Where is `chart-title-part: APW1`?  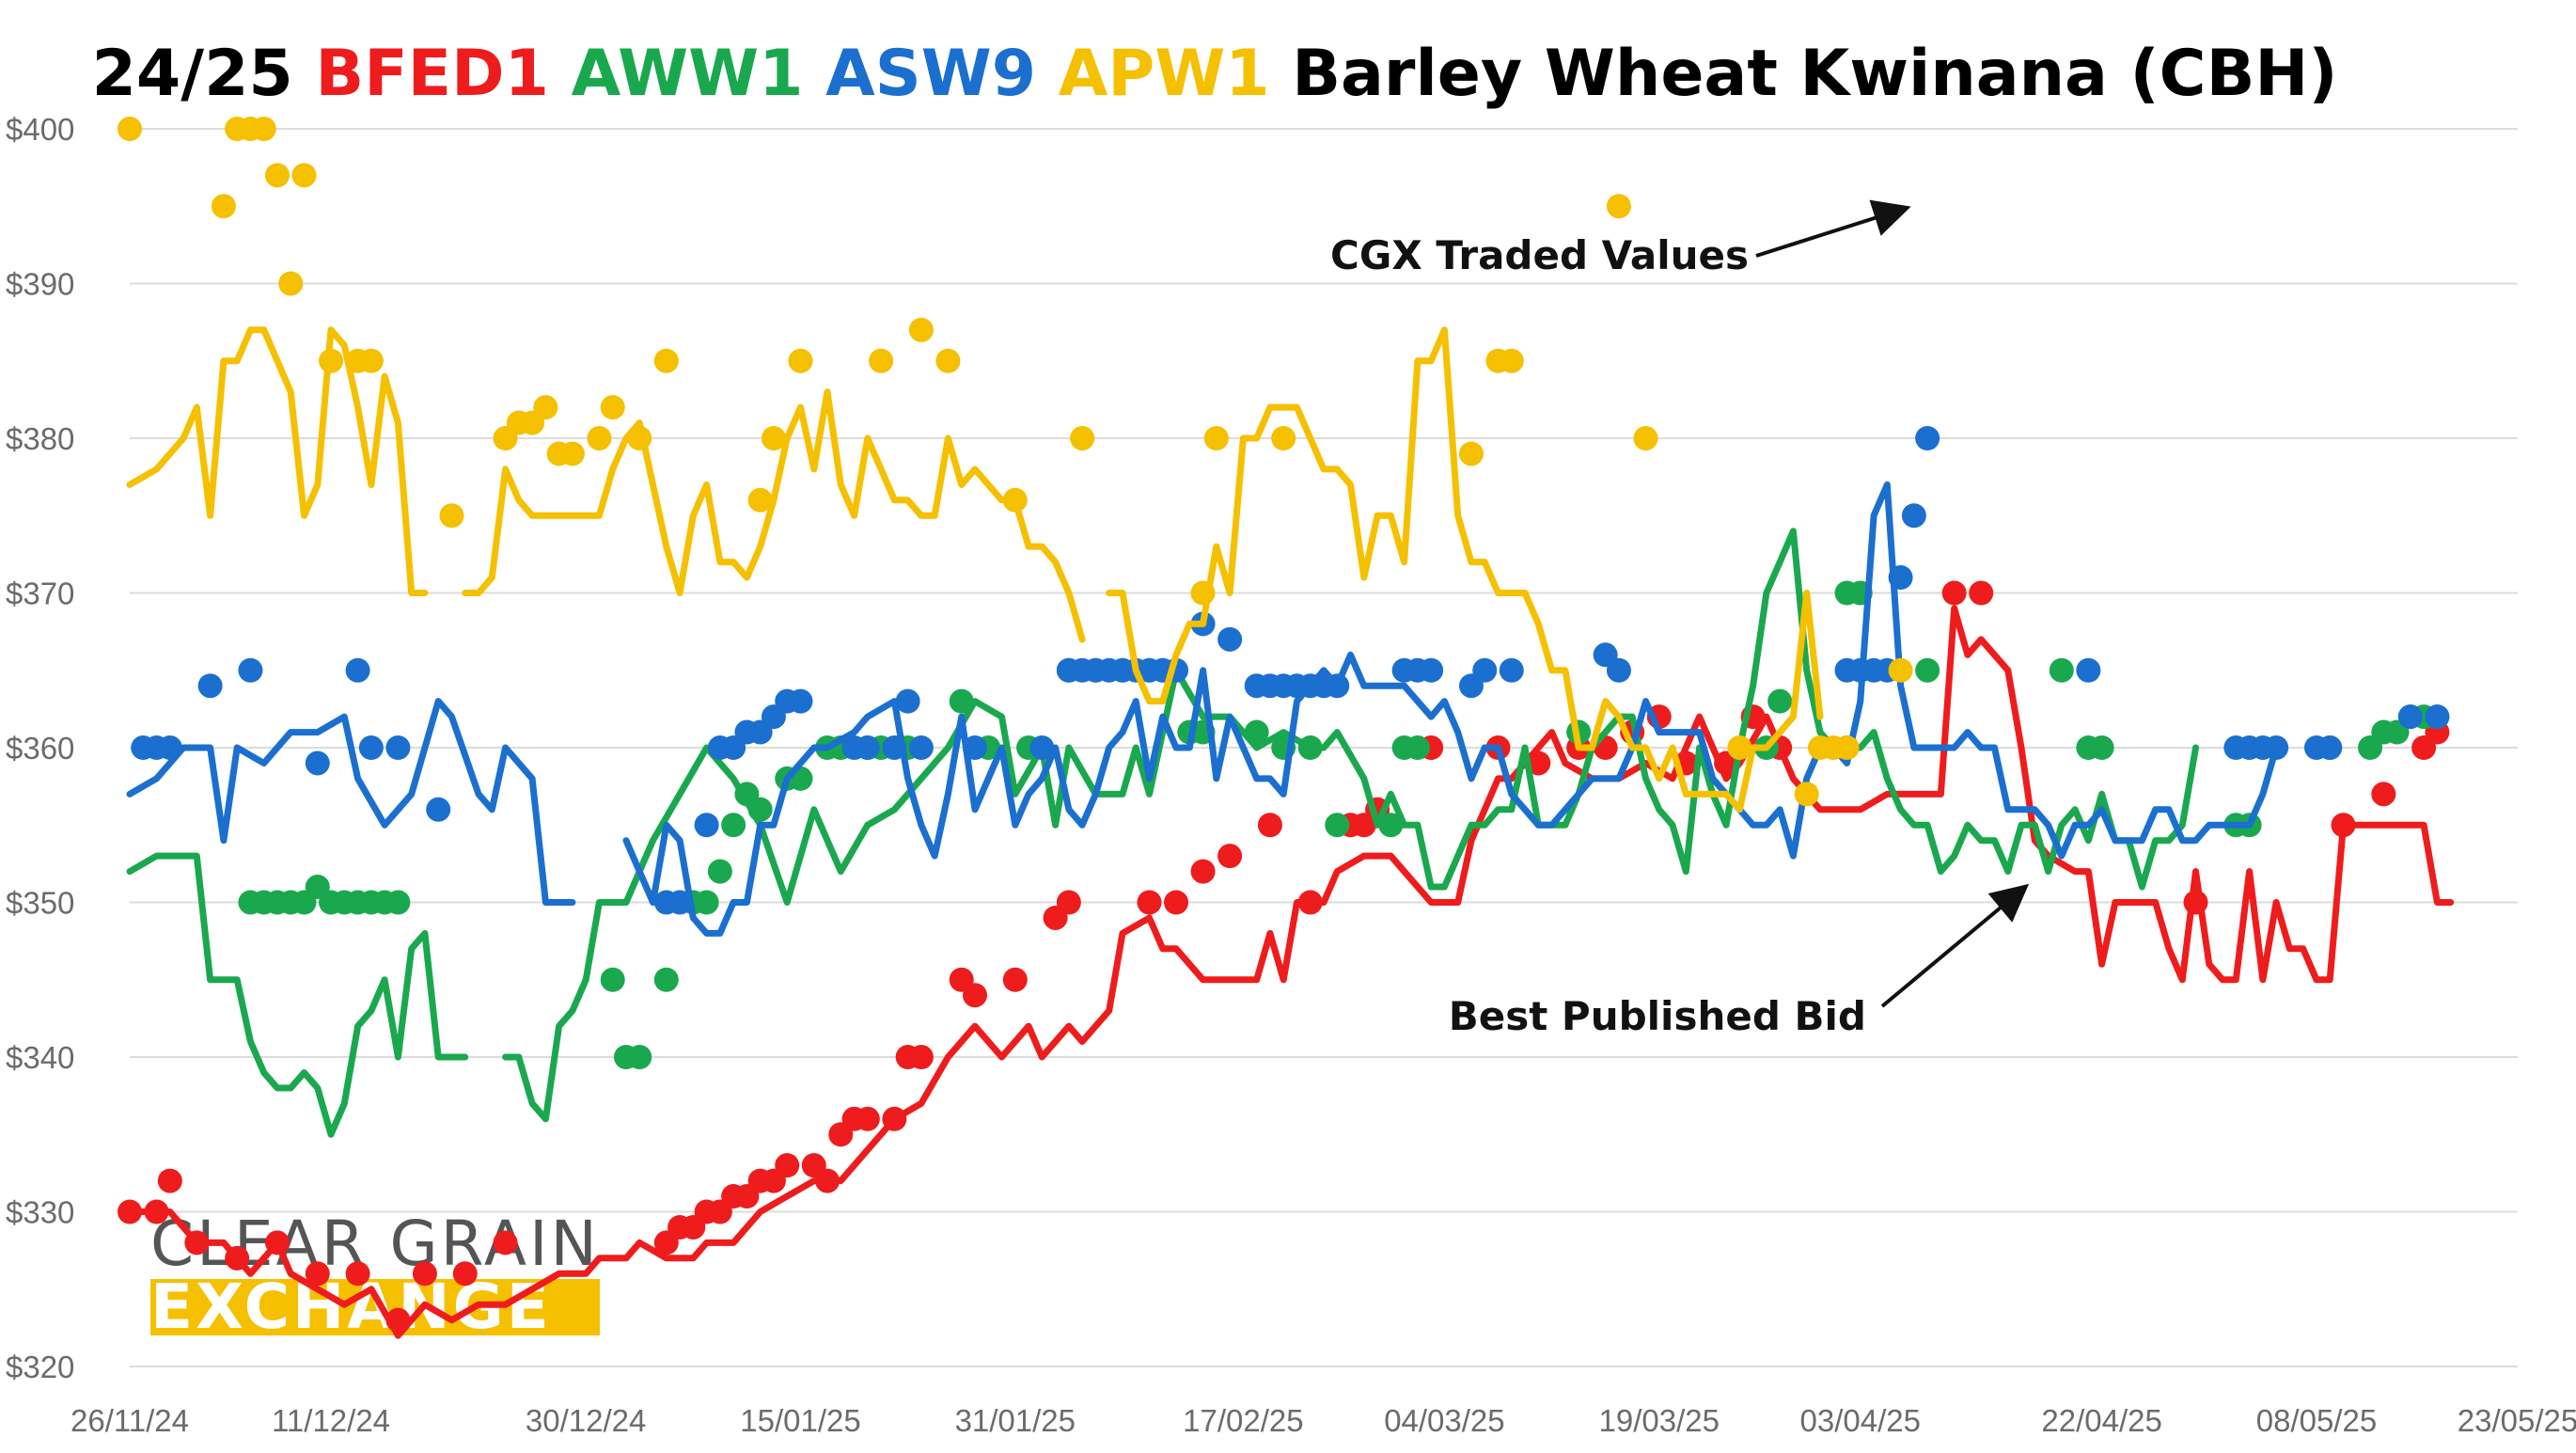
chart-title-part: APW1 is located at coordinates (1175, 74).